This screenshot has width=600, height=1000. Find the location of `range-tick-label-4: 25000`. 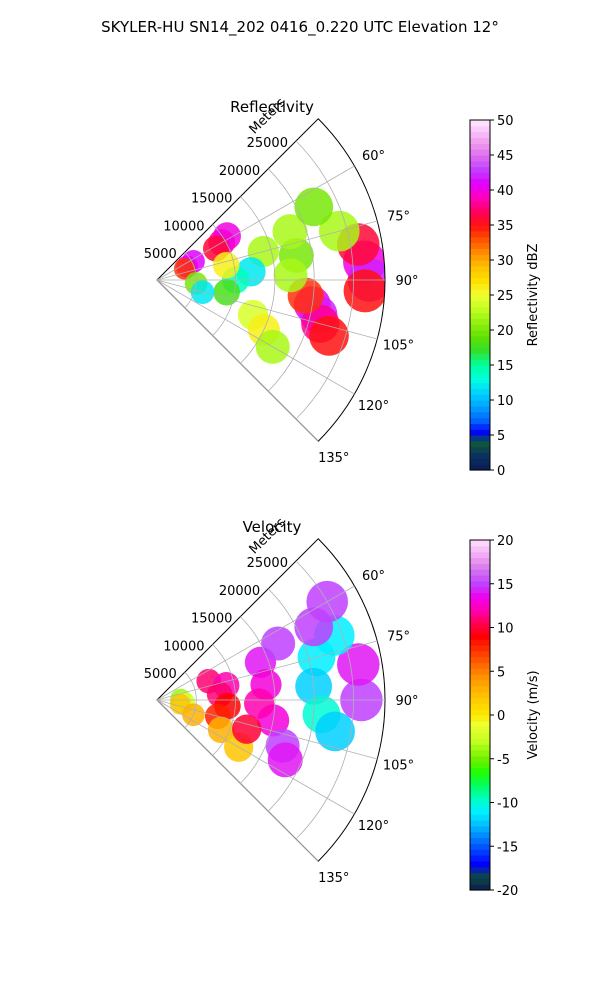

range-tick-label-4: 25000 is located at coordinates (267, 563).